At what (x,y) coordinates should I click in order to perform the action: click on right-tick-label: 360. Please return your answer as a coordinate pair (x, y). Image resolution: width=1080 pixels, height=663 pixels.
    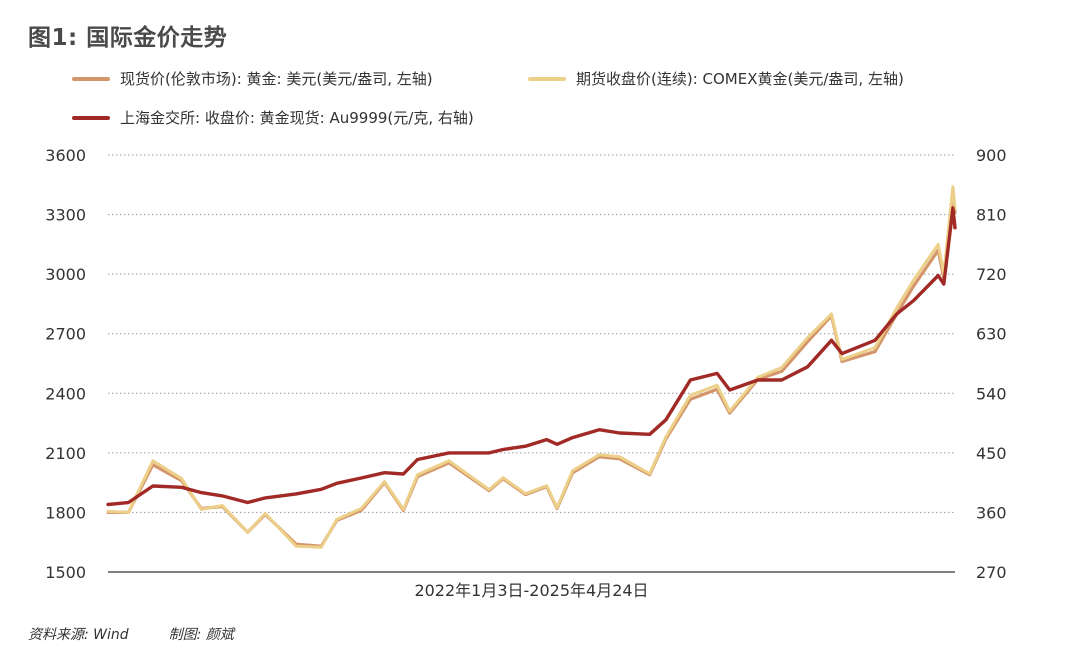
    Looking at the image, I should click on (991, 512).